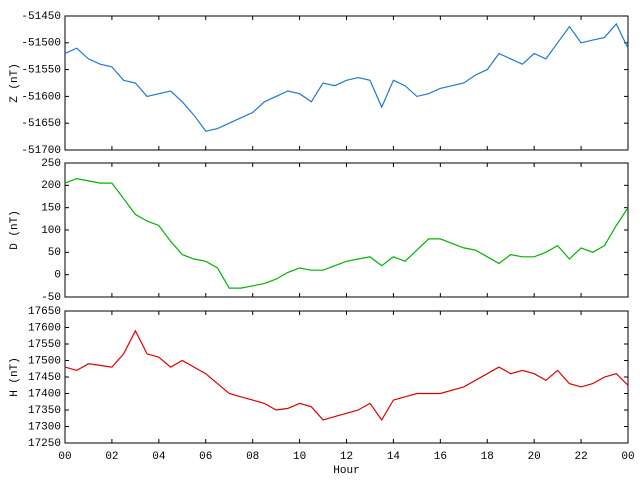 Image resolution: width=640 pixels, height=480 pixels. What do you see at coordinates (57, 276) in the screenshot?
I see `y-tick-label: 0` at bounding box center [57, 276].